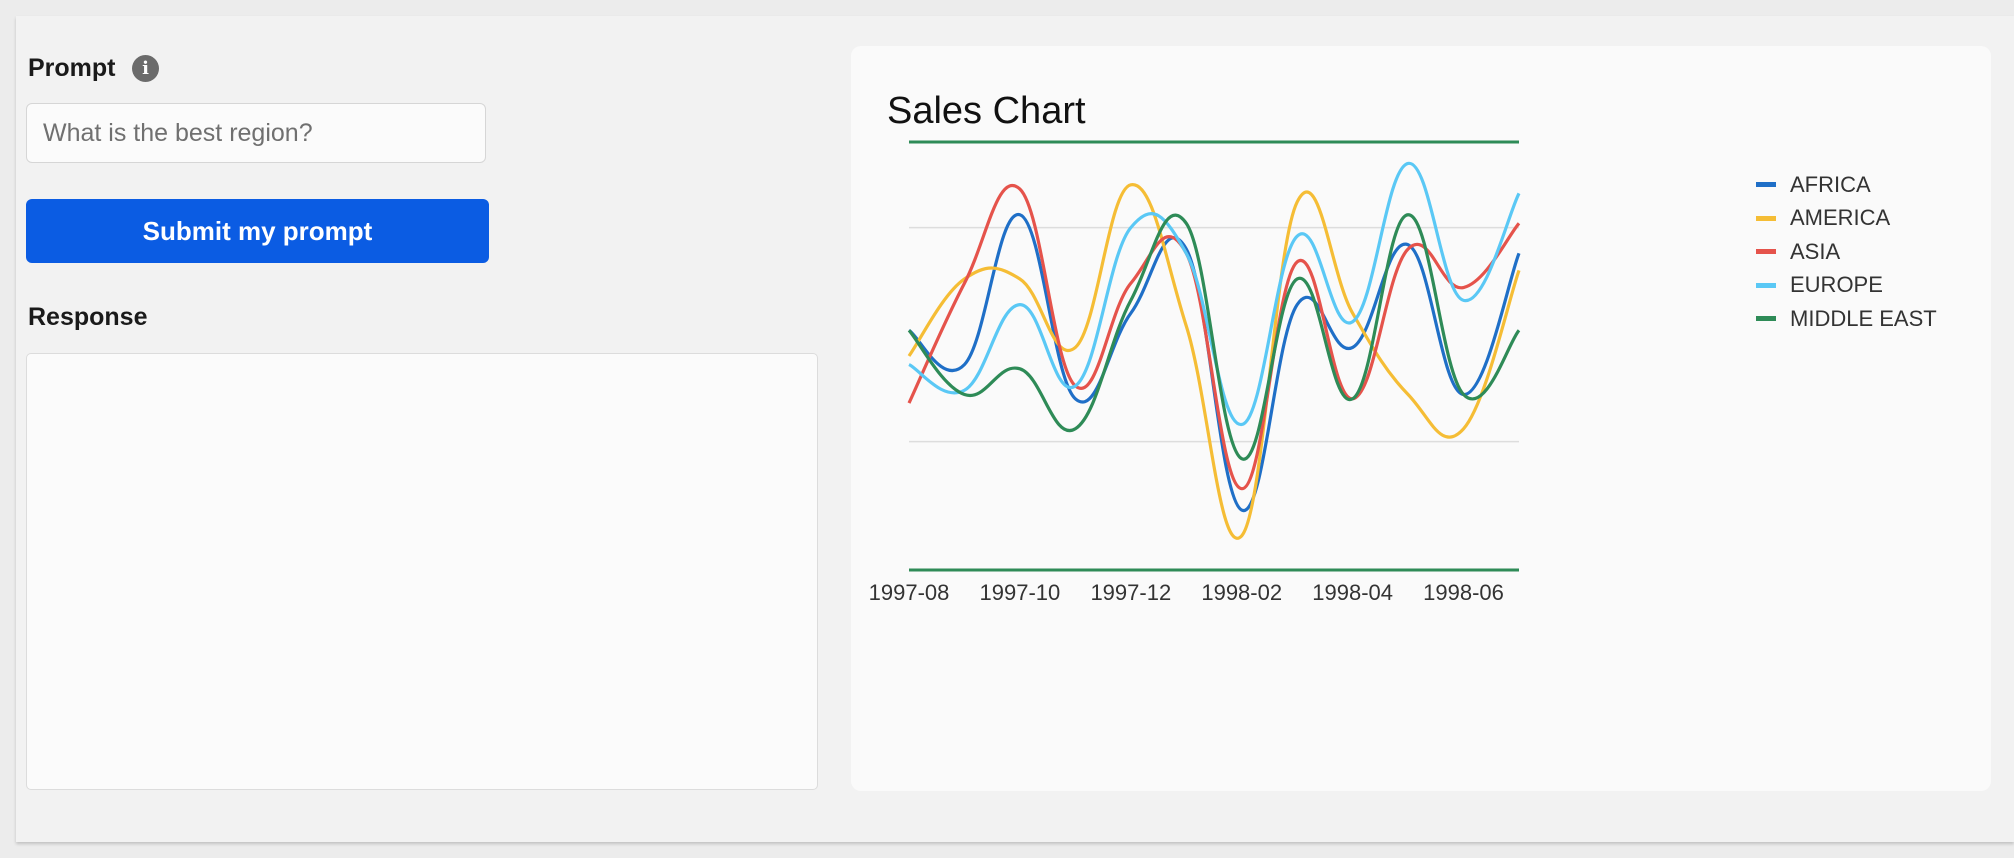 The height and width of the screenshot is (858, 2014). I want to click on x-tick-label: 1998-02, so click(1241, 592).